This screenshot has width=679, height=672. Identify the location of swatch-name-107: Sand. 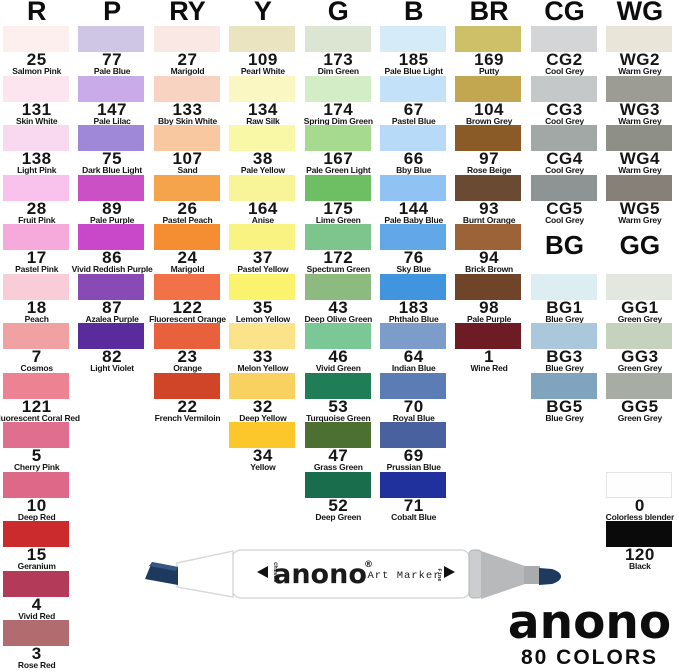
(187, 170).